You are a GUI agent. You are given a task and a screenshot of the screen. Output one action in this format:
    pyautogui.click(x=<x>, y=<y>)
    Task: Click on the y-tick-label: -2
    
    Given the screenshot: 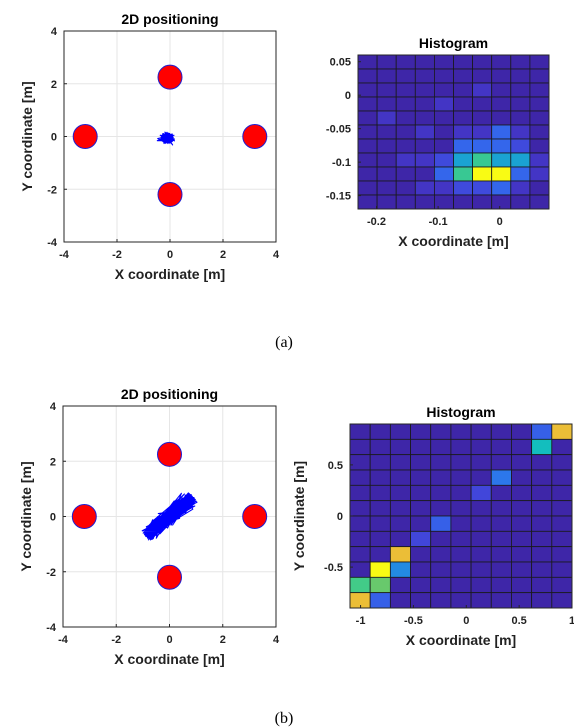 What is the action you would take?
    pyautogui.click(x=52, y=190)
    